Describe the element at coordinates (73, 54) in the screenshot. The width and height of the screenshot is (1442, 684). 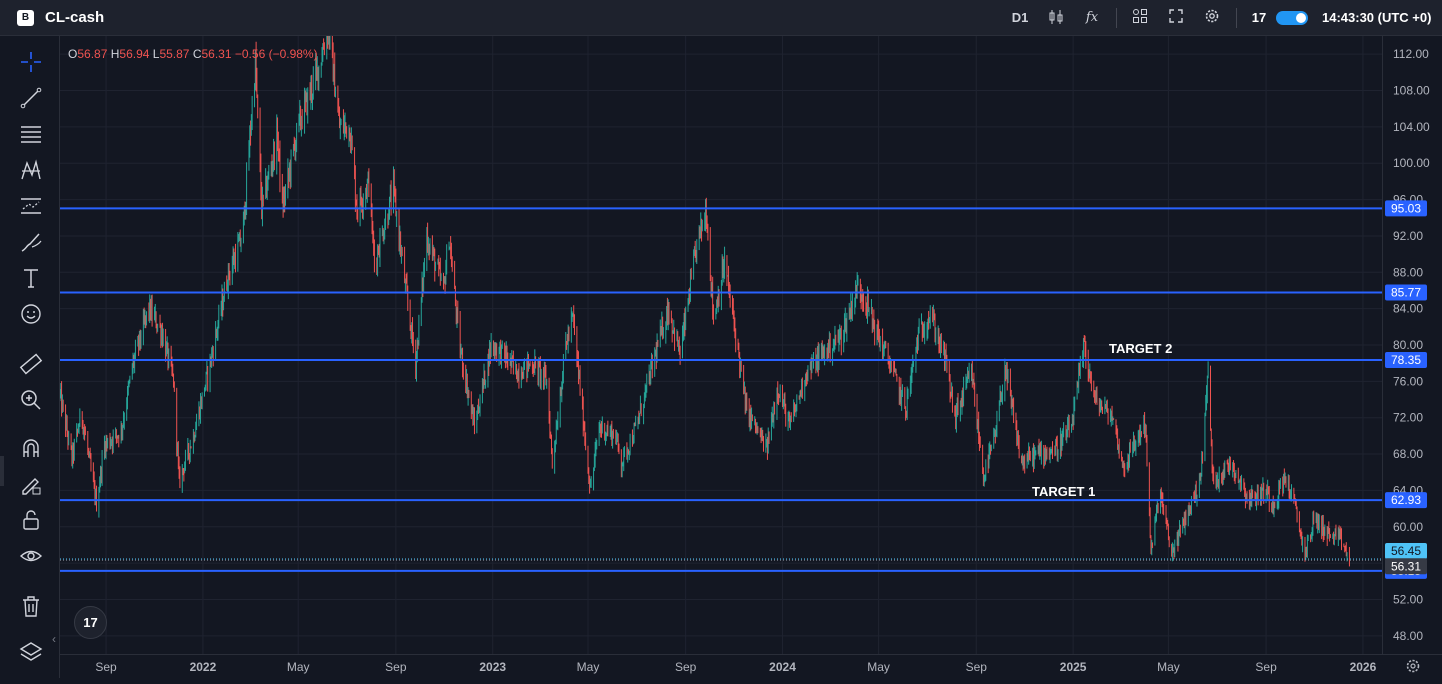
I see `open-label: O` at that location.